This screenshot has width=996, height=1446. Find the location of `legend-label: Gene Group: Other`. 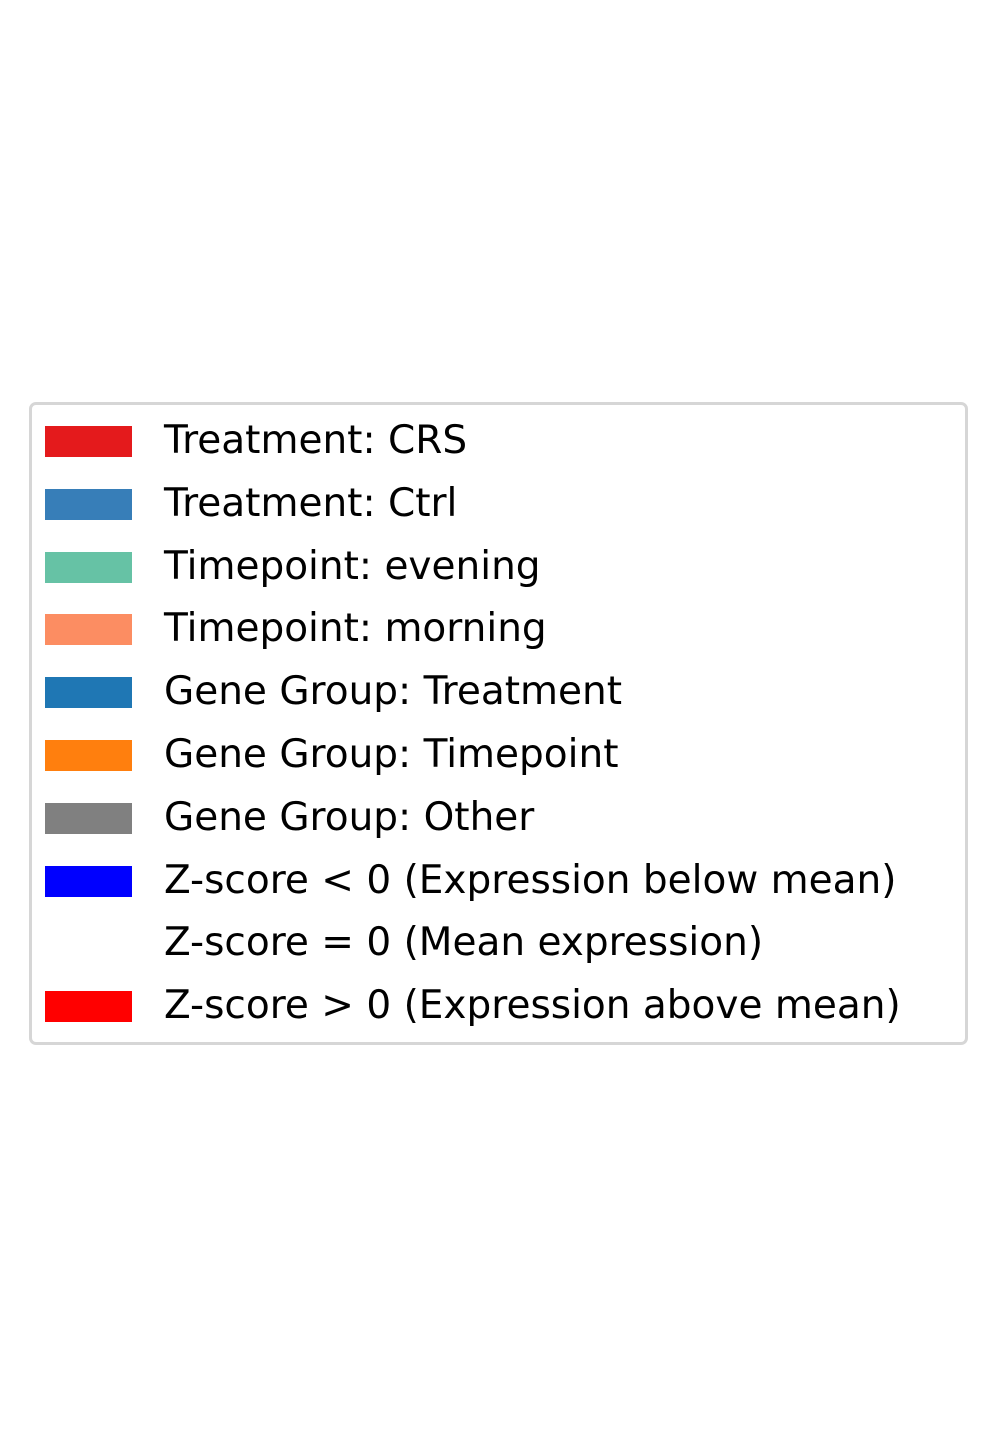

legend-label: Gene Group: Other is located at coordinates (349, 817).